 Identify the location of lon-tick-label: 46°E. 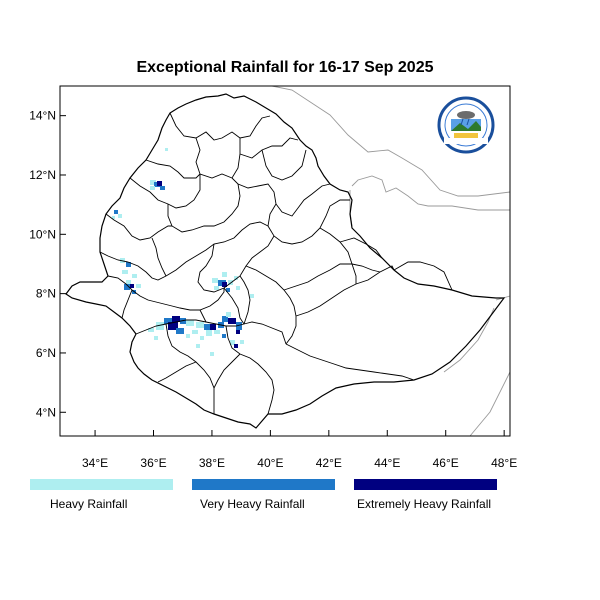
(446, 463).